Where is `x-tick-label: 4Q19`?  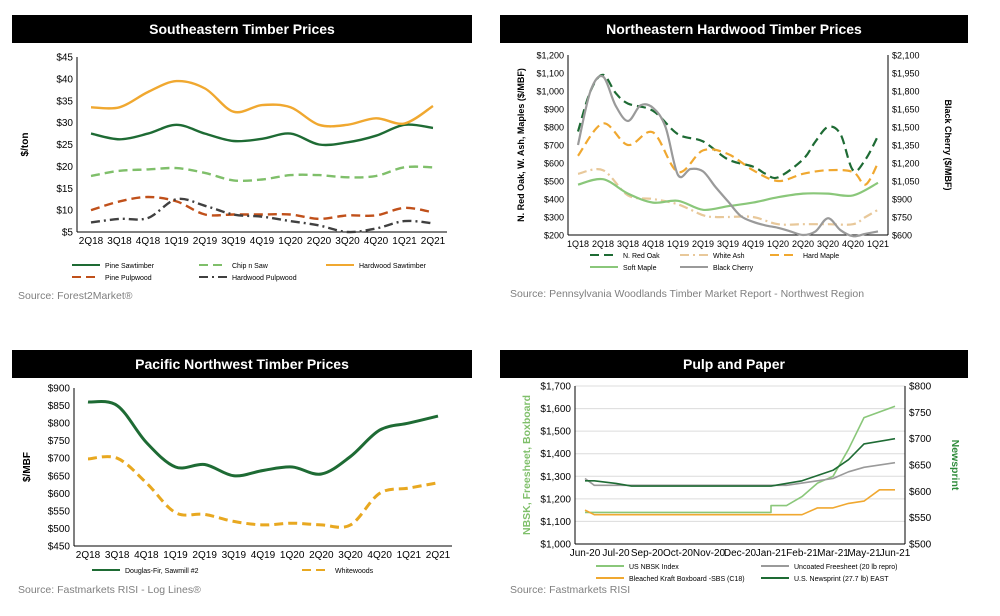 x-tick-label: 4Q19 is located at coordinates (753, 244).